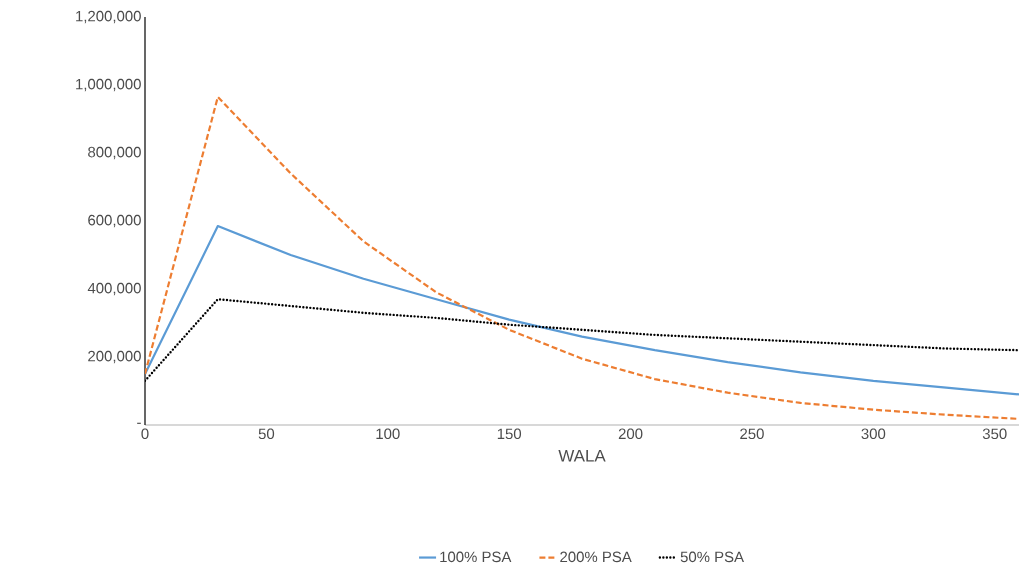  What do you see at coordinates (509, 434) in the screenshot?
I see `x-tick-label: 150` at bounding box center [509, 434].